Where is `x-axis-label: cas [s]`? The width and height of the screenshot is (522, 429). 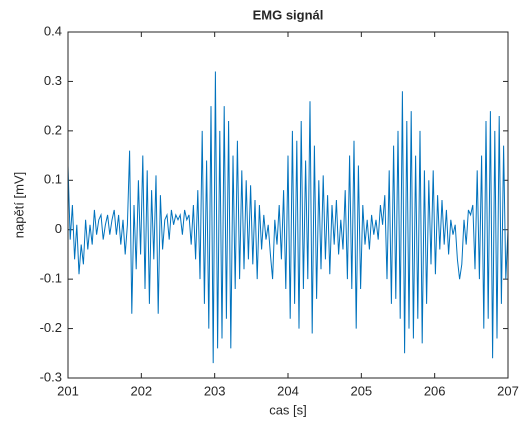 x-axis-label: cas [s] is located at coordinates (288, 409).